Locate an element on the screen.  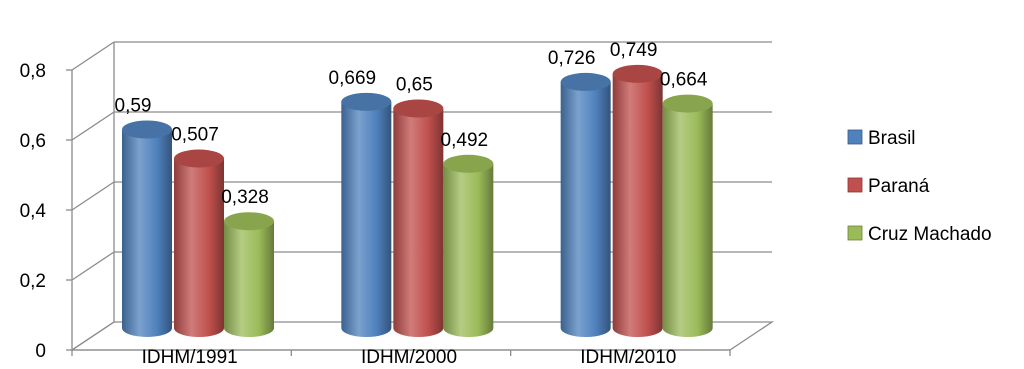
legend-item-brasil: Brasil is located at coordinates (882, 138).